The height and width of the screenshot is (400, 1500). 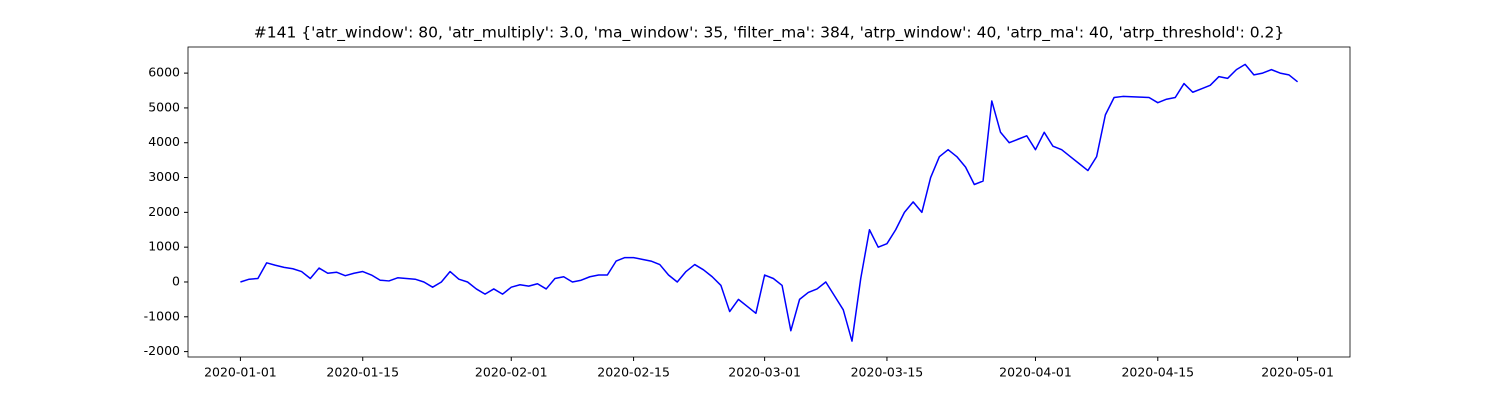 I want to click on y-tick-label: 1000, so click(x=164, y=246).